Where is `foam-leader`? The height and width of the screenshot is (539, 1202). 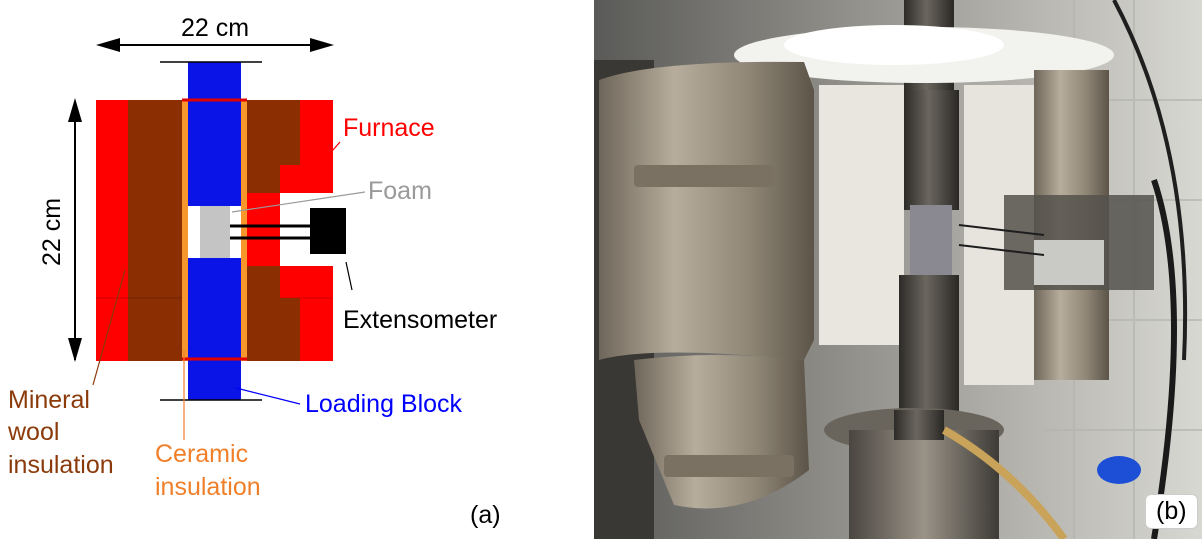 foam-leader is located at coordinates (298, 202).